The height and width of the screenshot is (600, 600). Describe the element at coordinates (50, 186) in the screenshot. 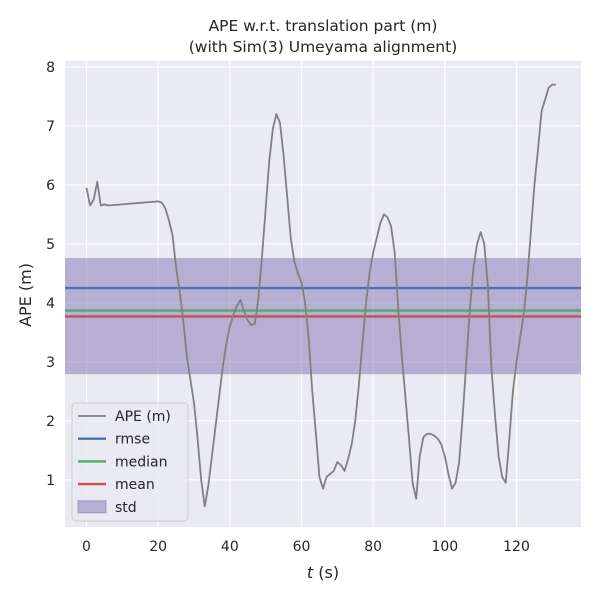

I see `y-tick-label: 6` at that location.